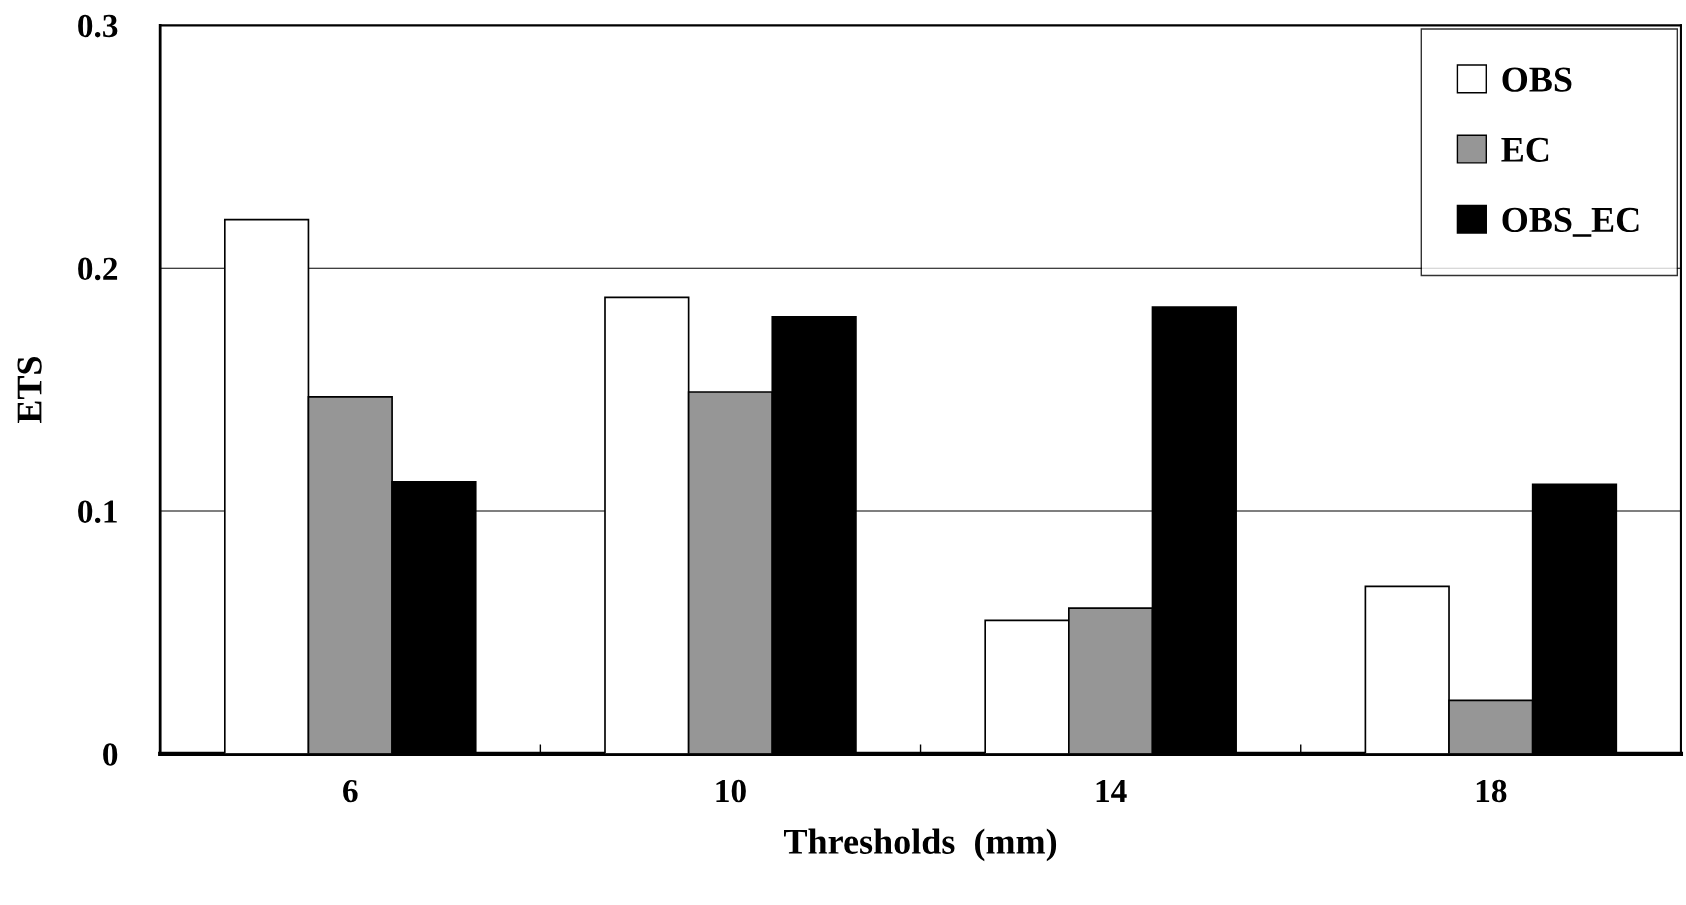 Image resolution: width=1686 pixels, height=905 pixels. I want to click on y-tick-label: 0.1, so click(97, 512).